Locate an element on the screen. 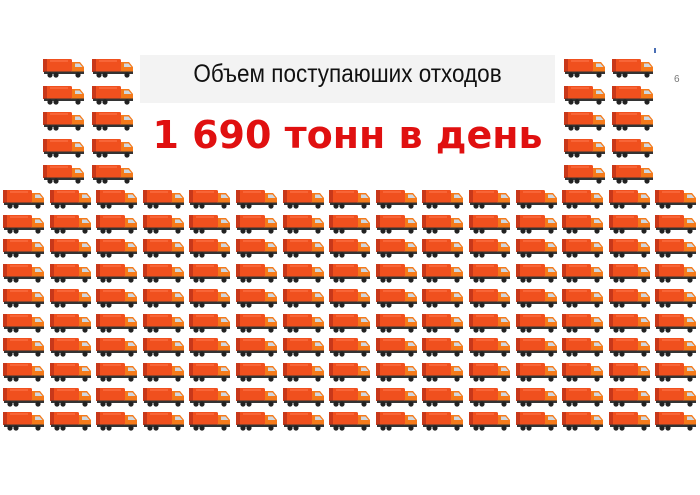 The height and width of the screenshot is (495, 700). headline-waste-volume: 1 690 тонн в день is located at coordinates (347, 135).